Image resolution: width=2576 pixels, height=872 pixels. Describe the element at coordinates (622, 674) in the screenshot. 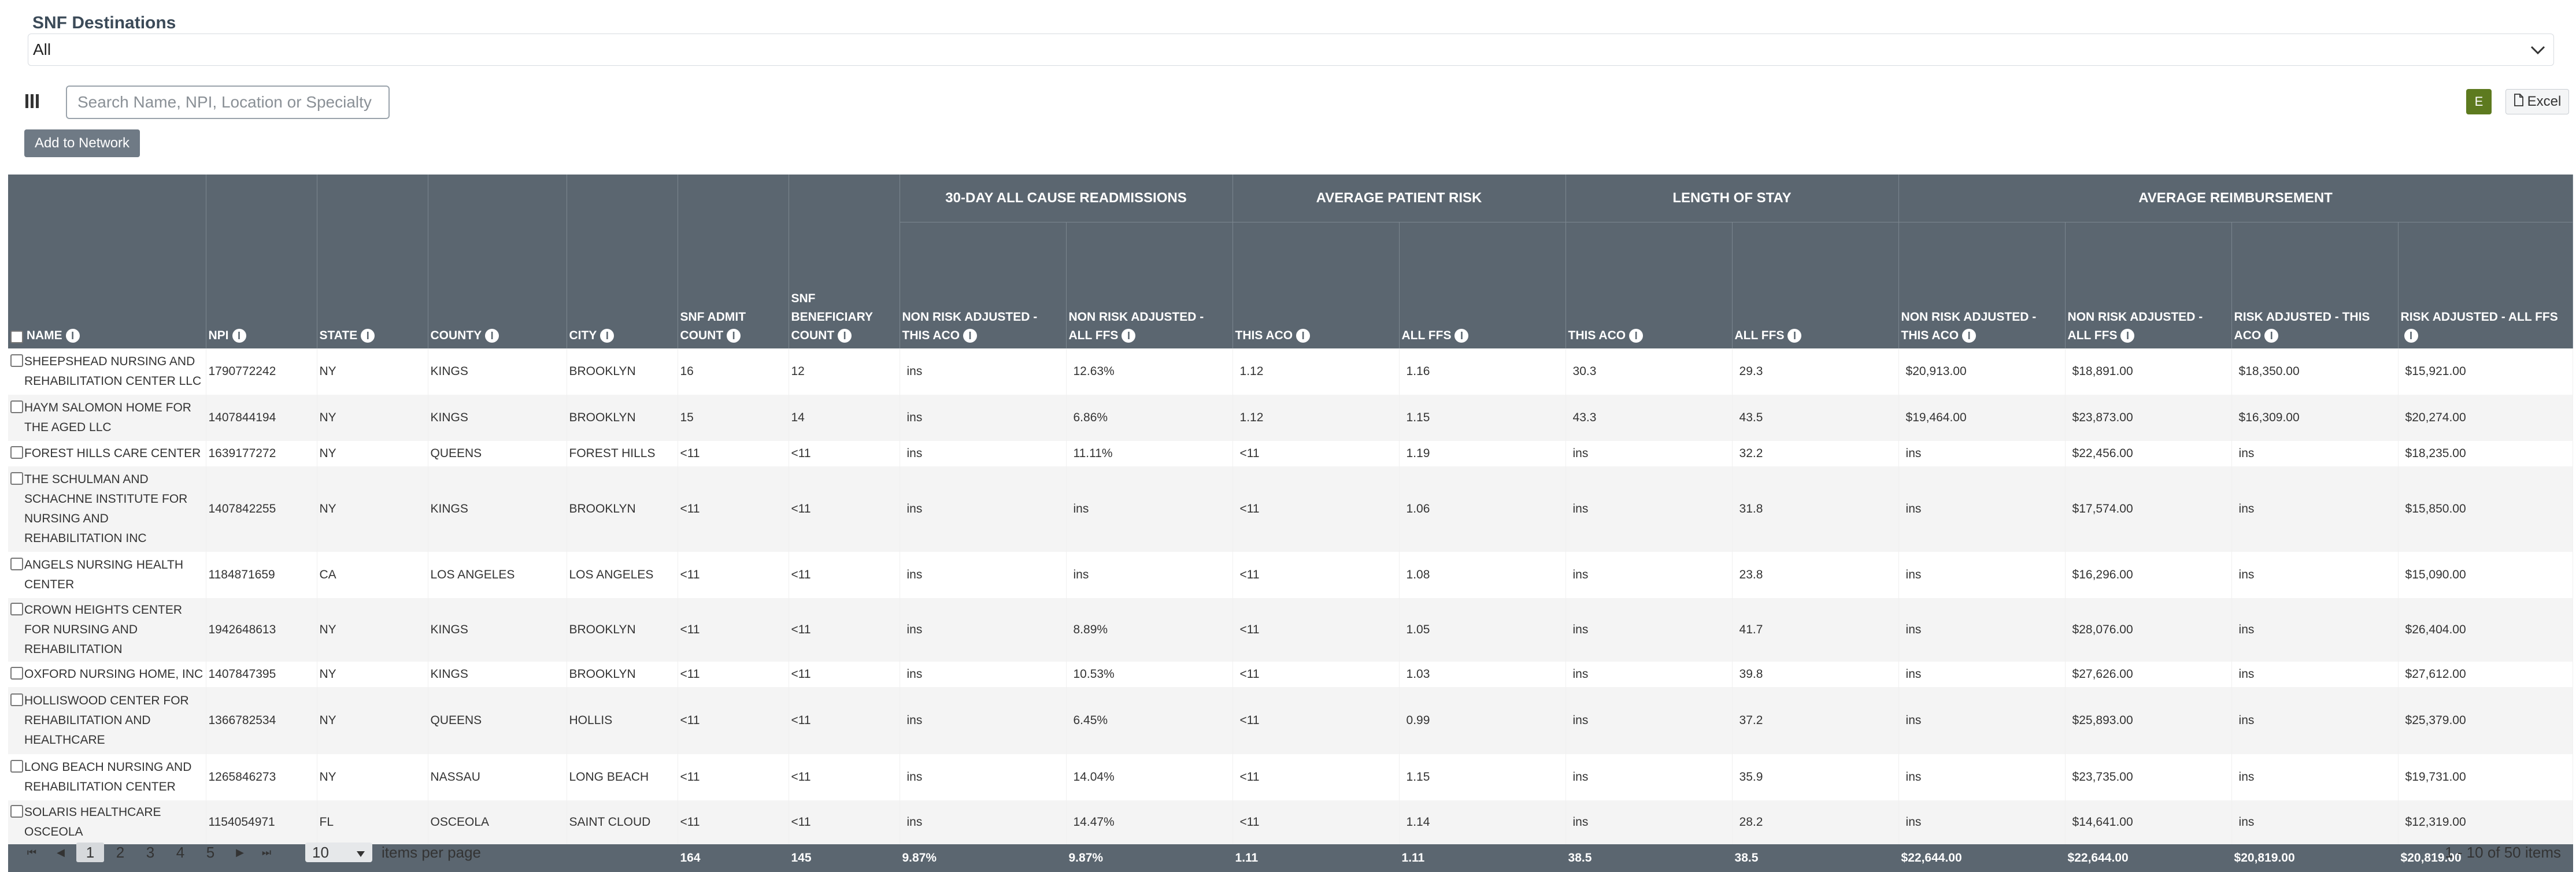

I see `cell-city: BROOKLYN` at that location.